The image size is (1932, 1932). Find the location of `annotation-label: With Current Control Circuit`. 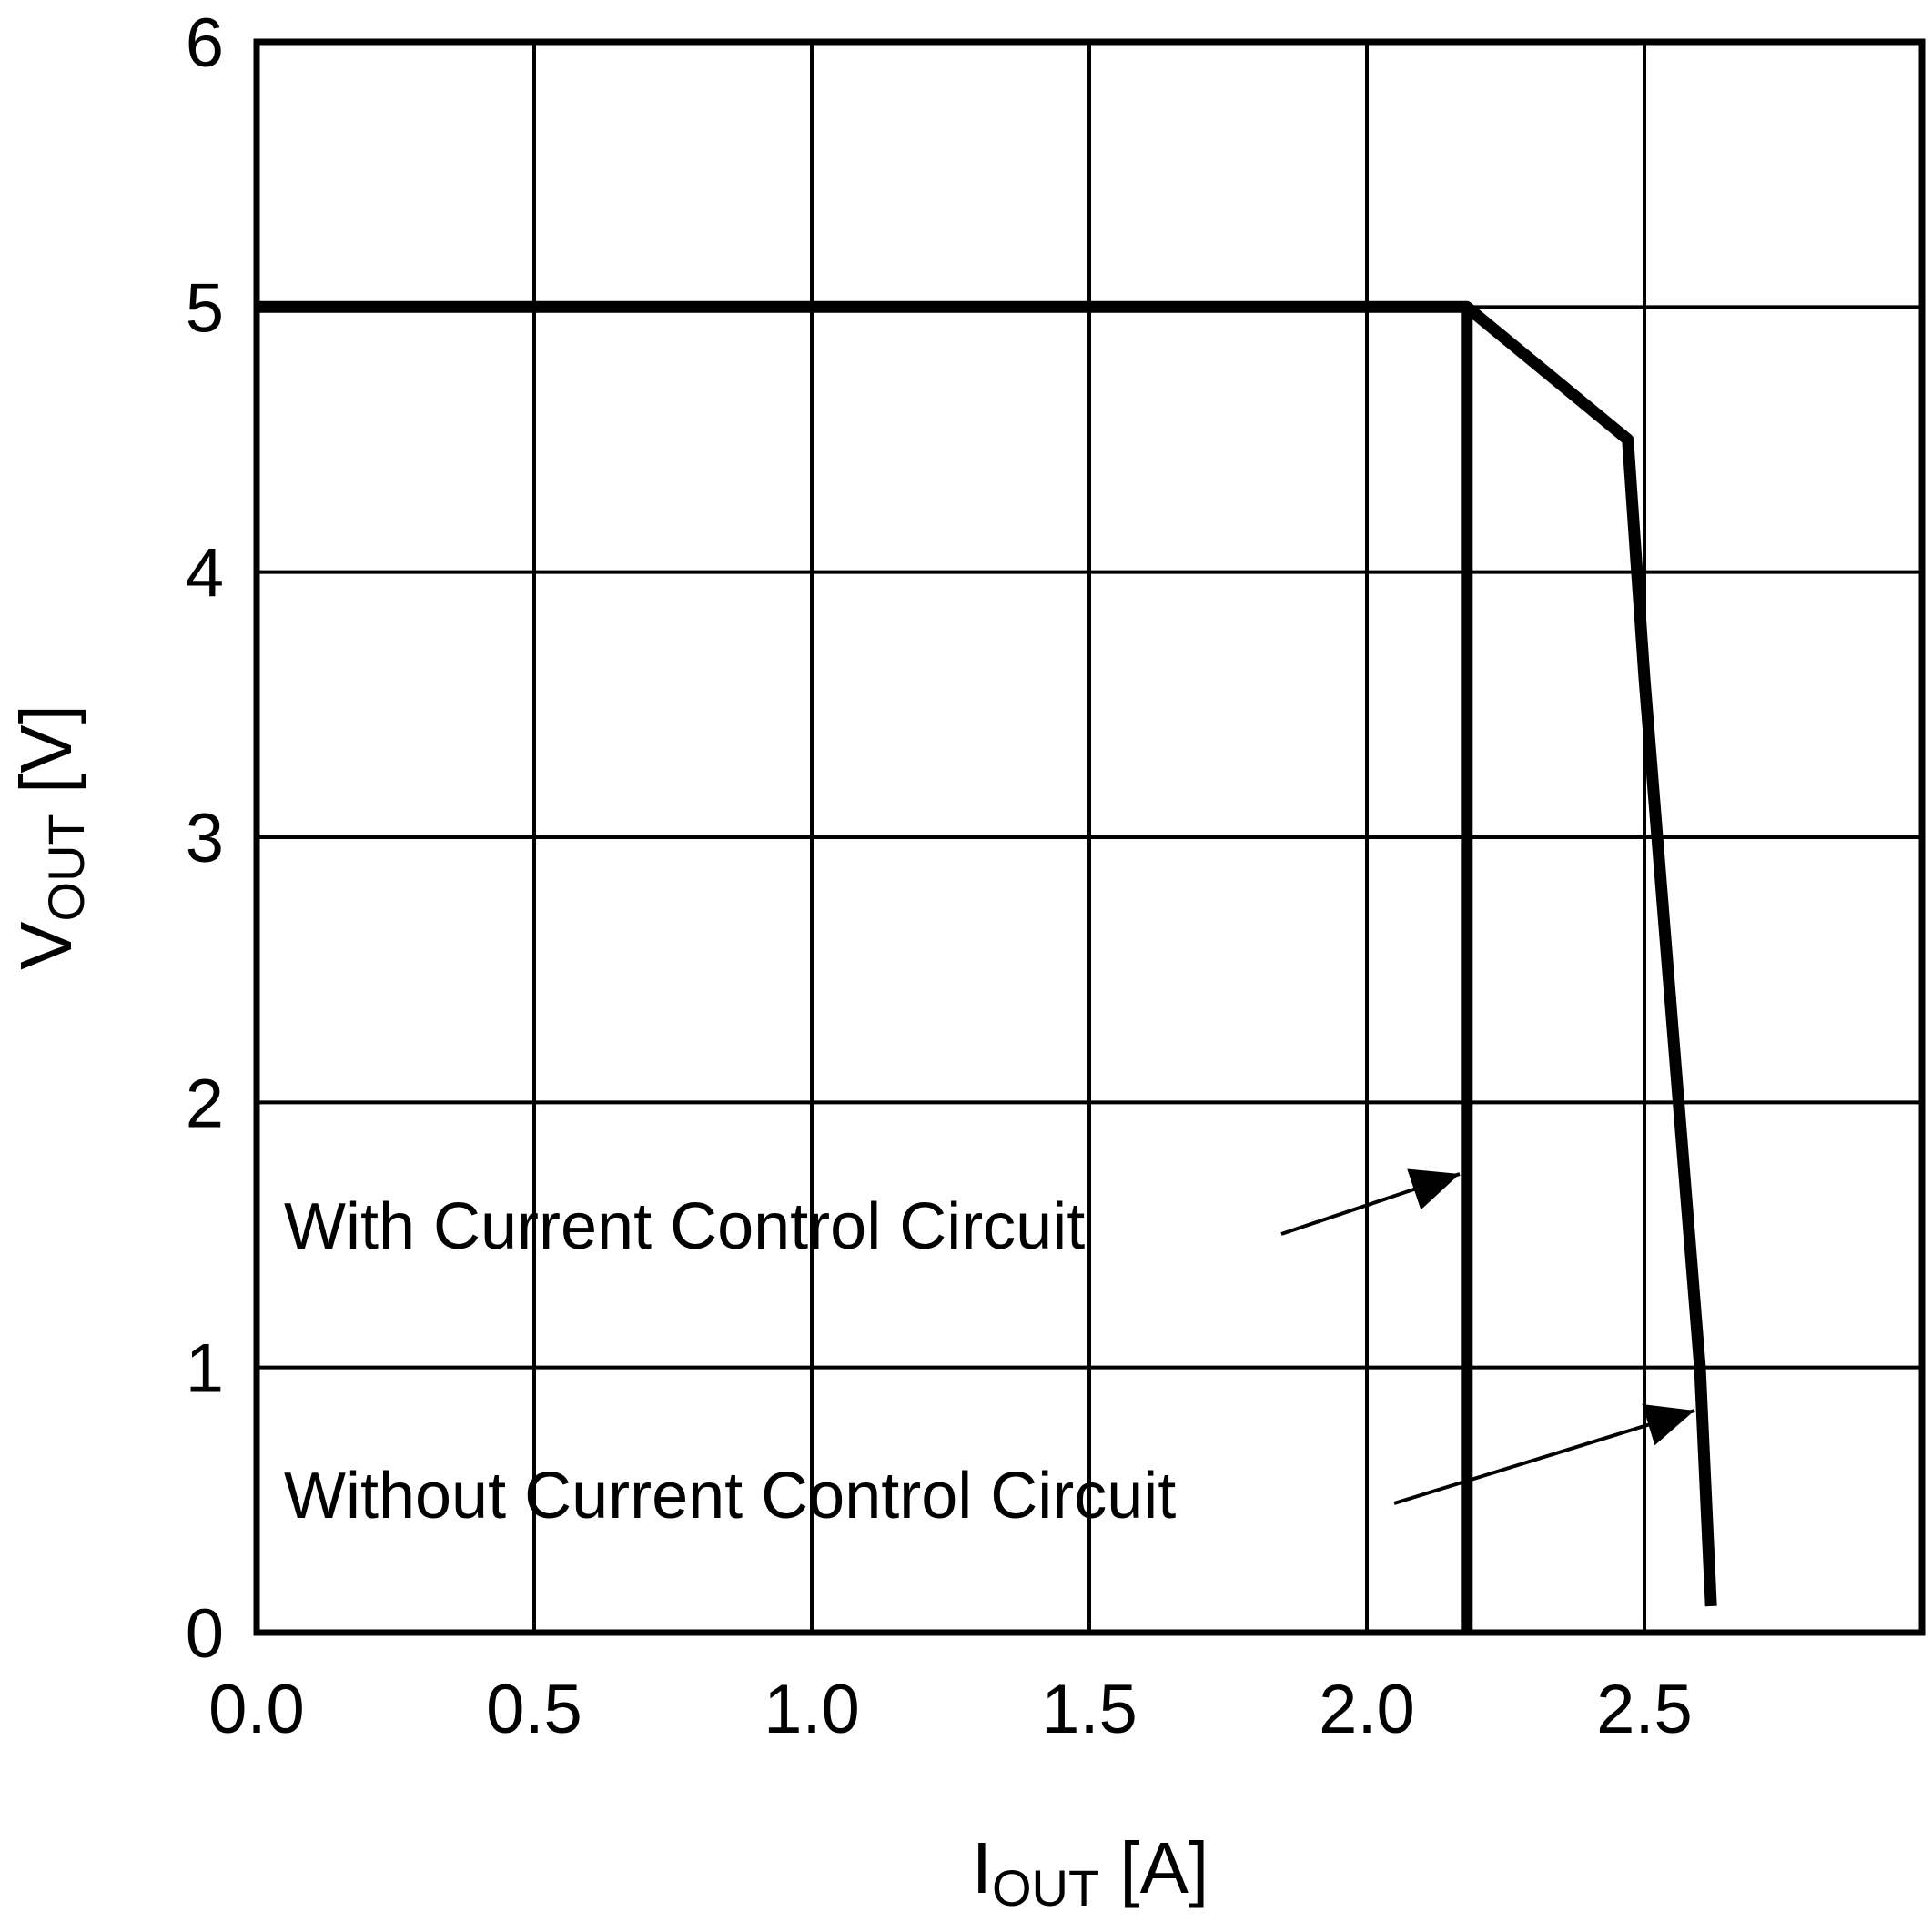

annotation-label: With Current Control Circuit is located at coordinates (684, 1226).